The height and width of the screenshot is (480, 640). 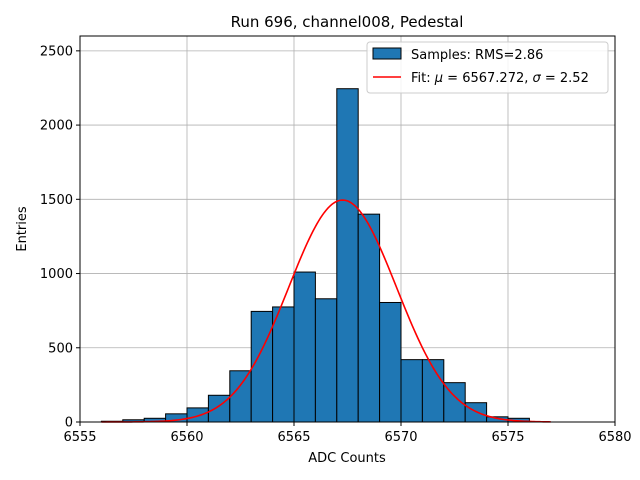 What do you see at coordinates (614, 437) in the screenshot?
I see `x-tick-label: 6580` at bounding box center [614, 437].